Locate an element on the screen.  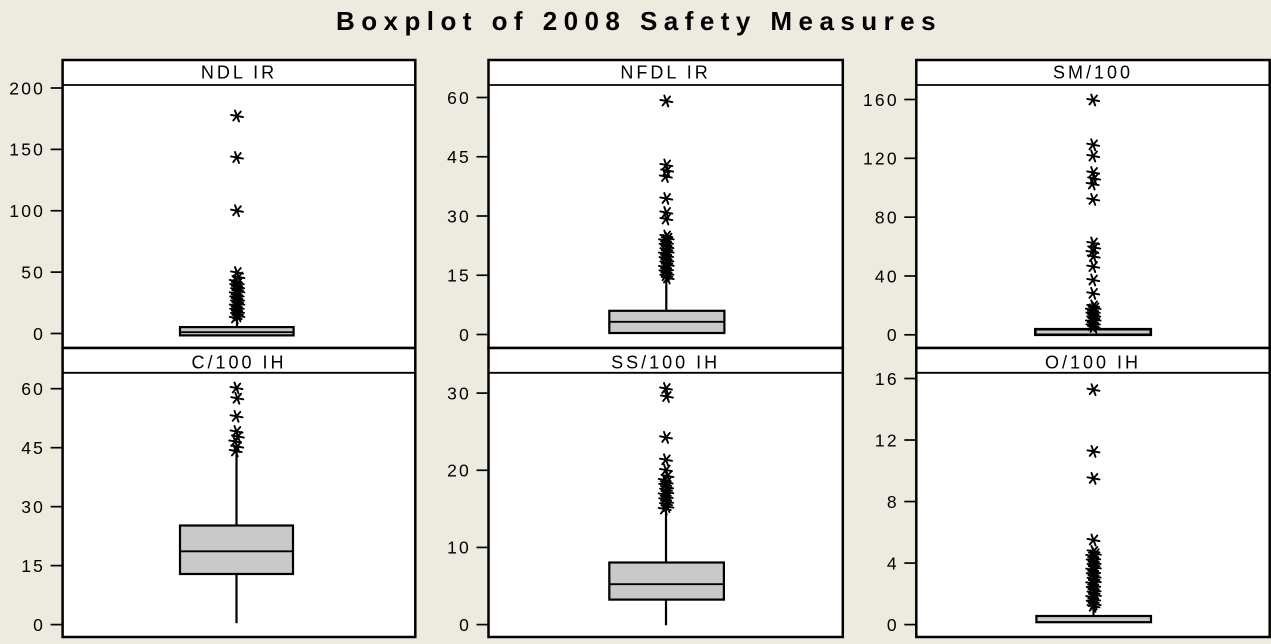
svg-text: C/100 IH is located at coordinates (238, 362).